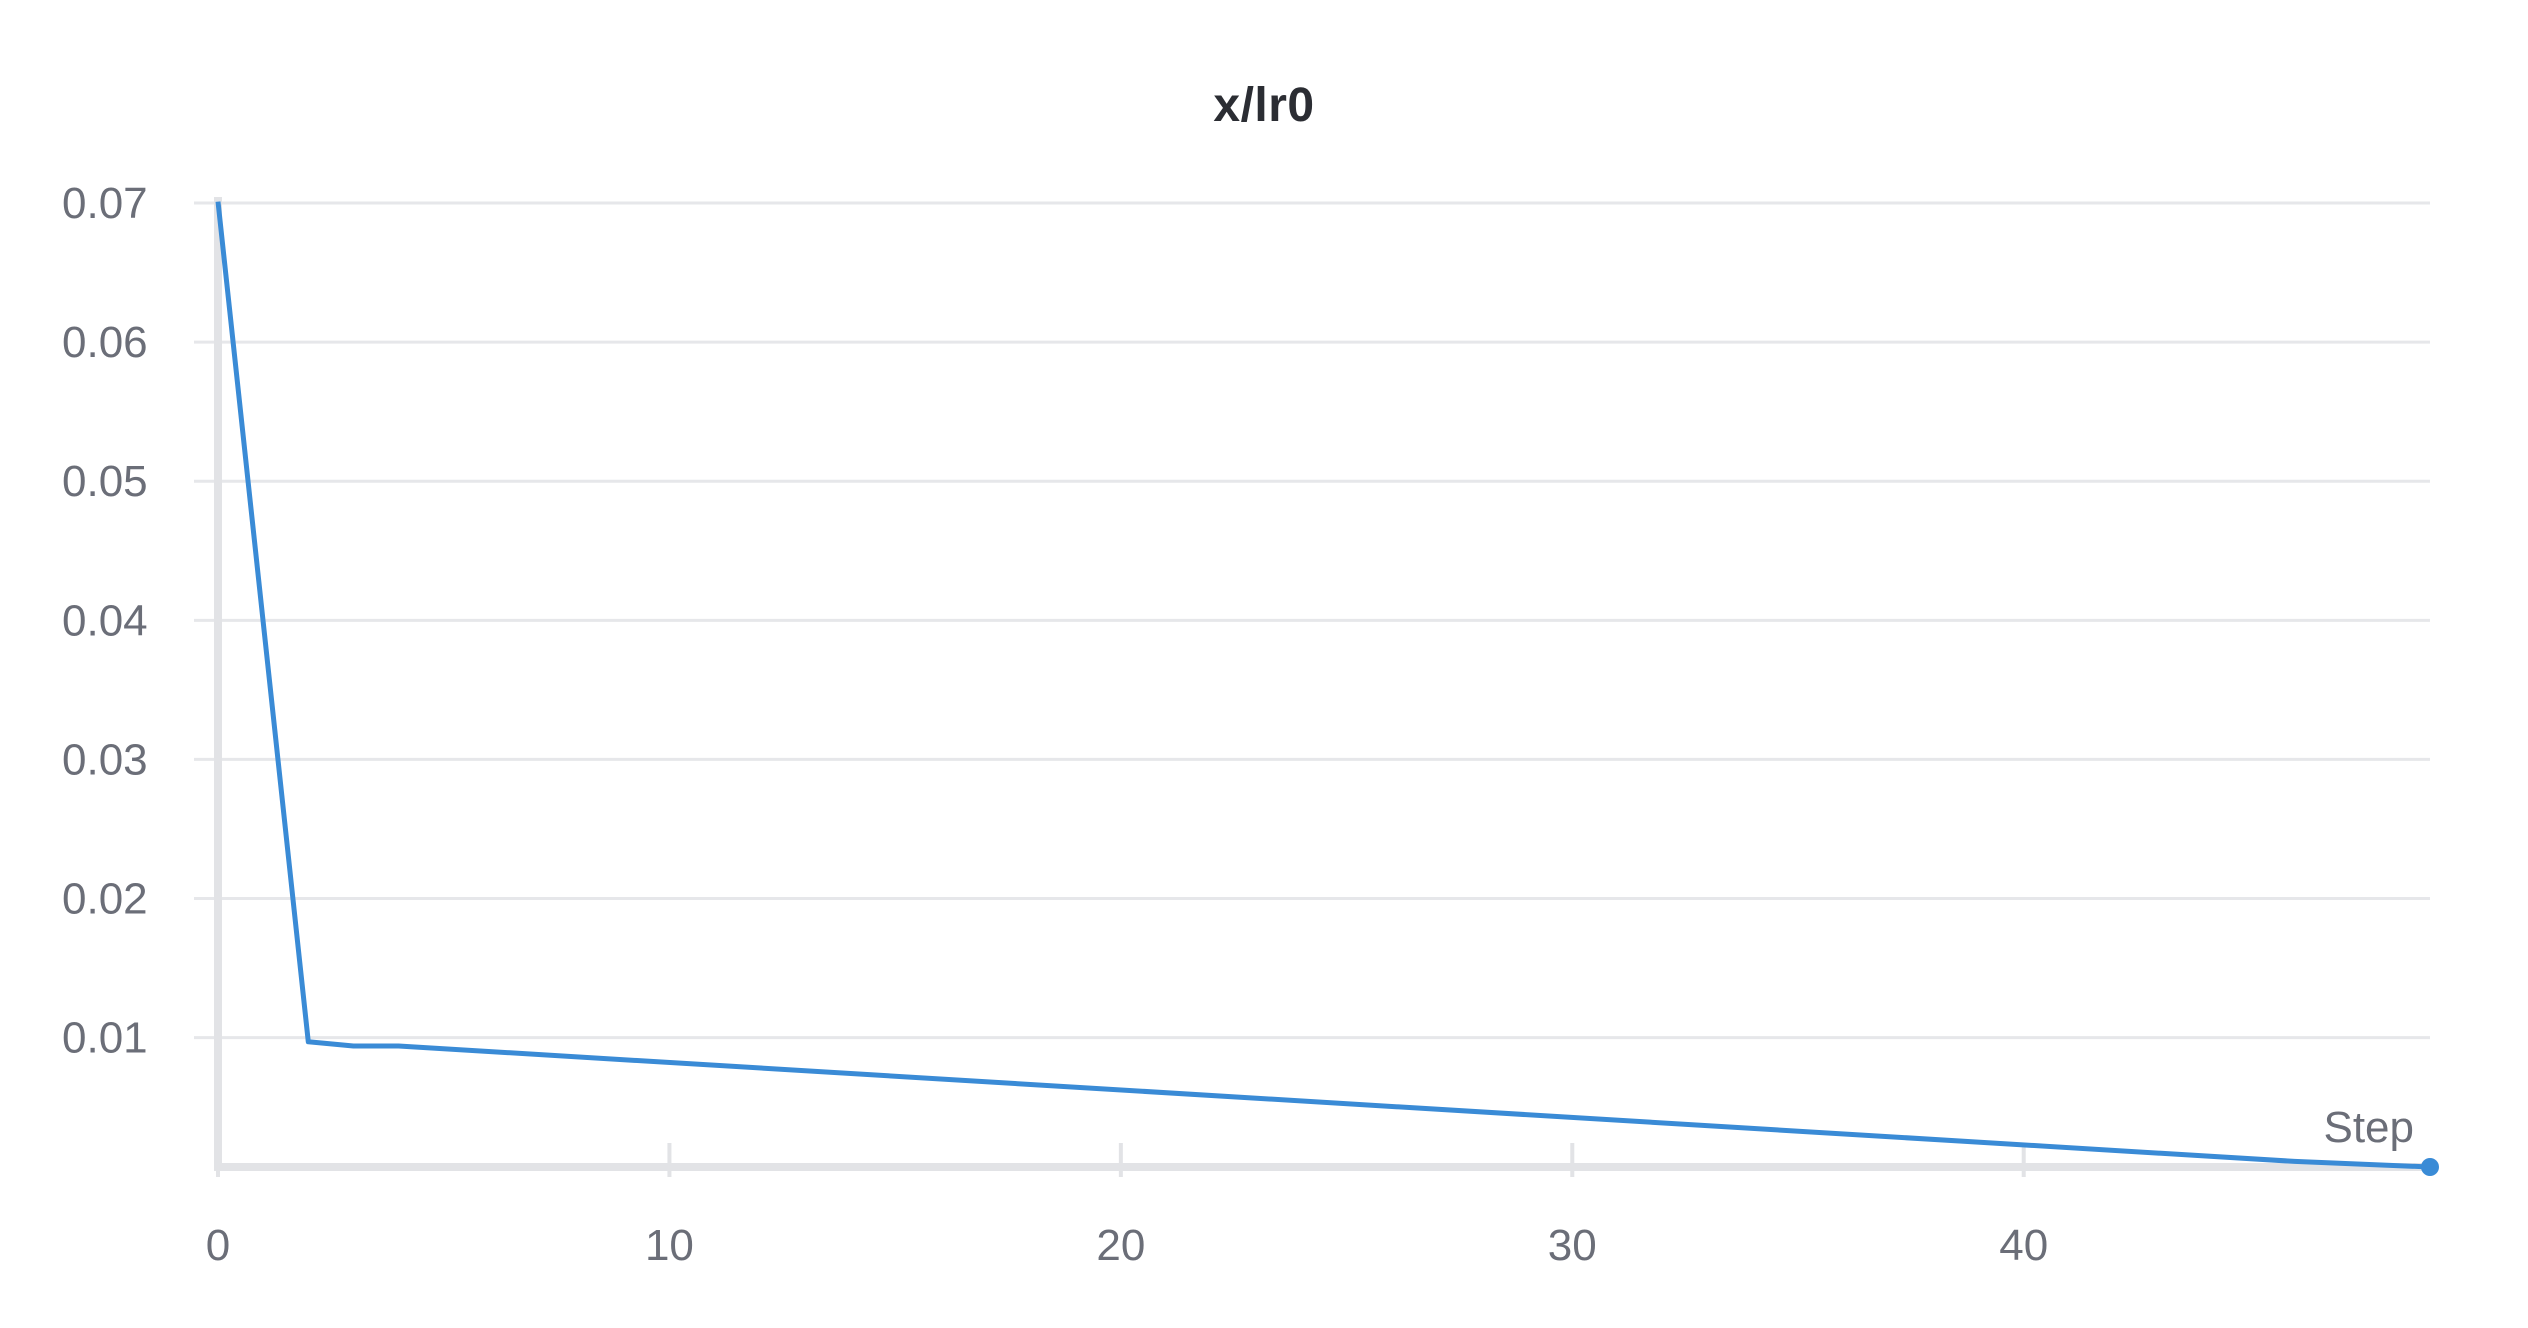 The height and width of the screenshot is (1328, 2528). I want to click on x-axis-label: Step, so click(2368, 1127).